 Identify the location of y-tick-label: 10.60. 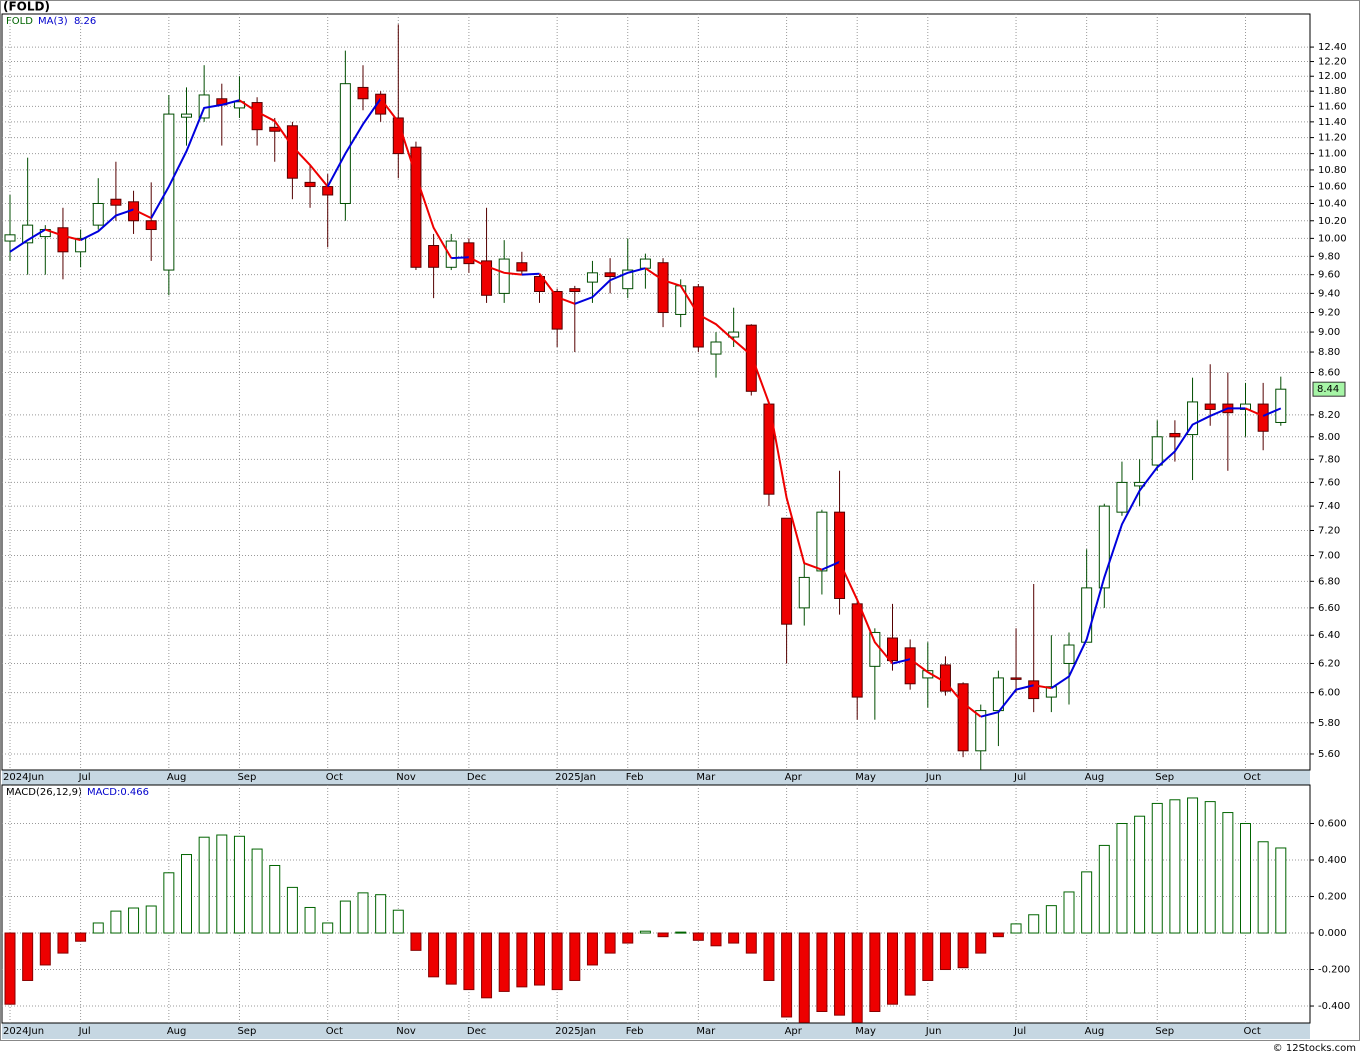
(1332, 187).